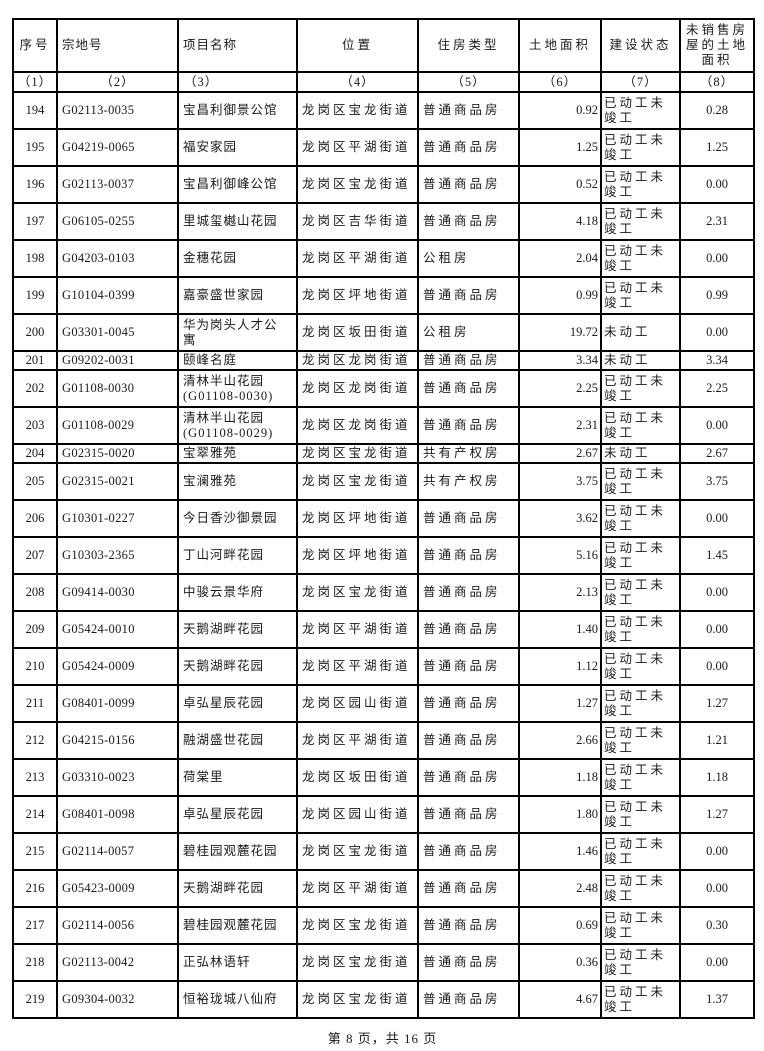  I want to click on cell-type: 共有产权房, so click(468, 453).